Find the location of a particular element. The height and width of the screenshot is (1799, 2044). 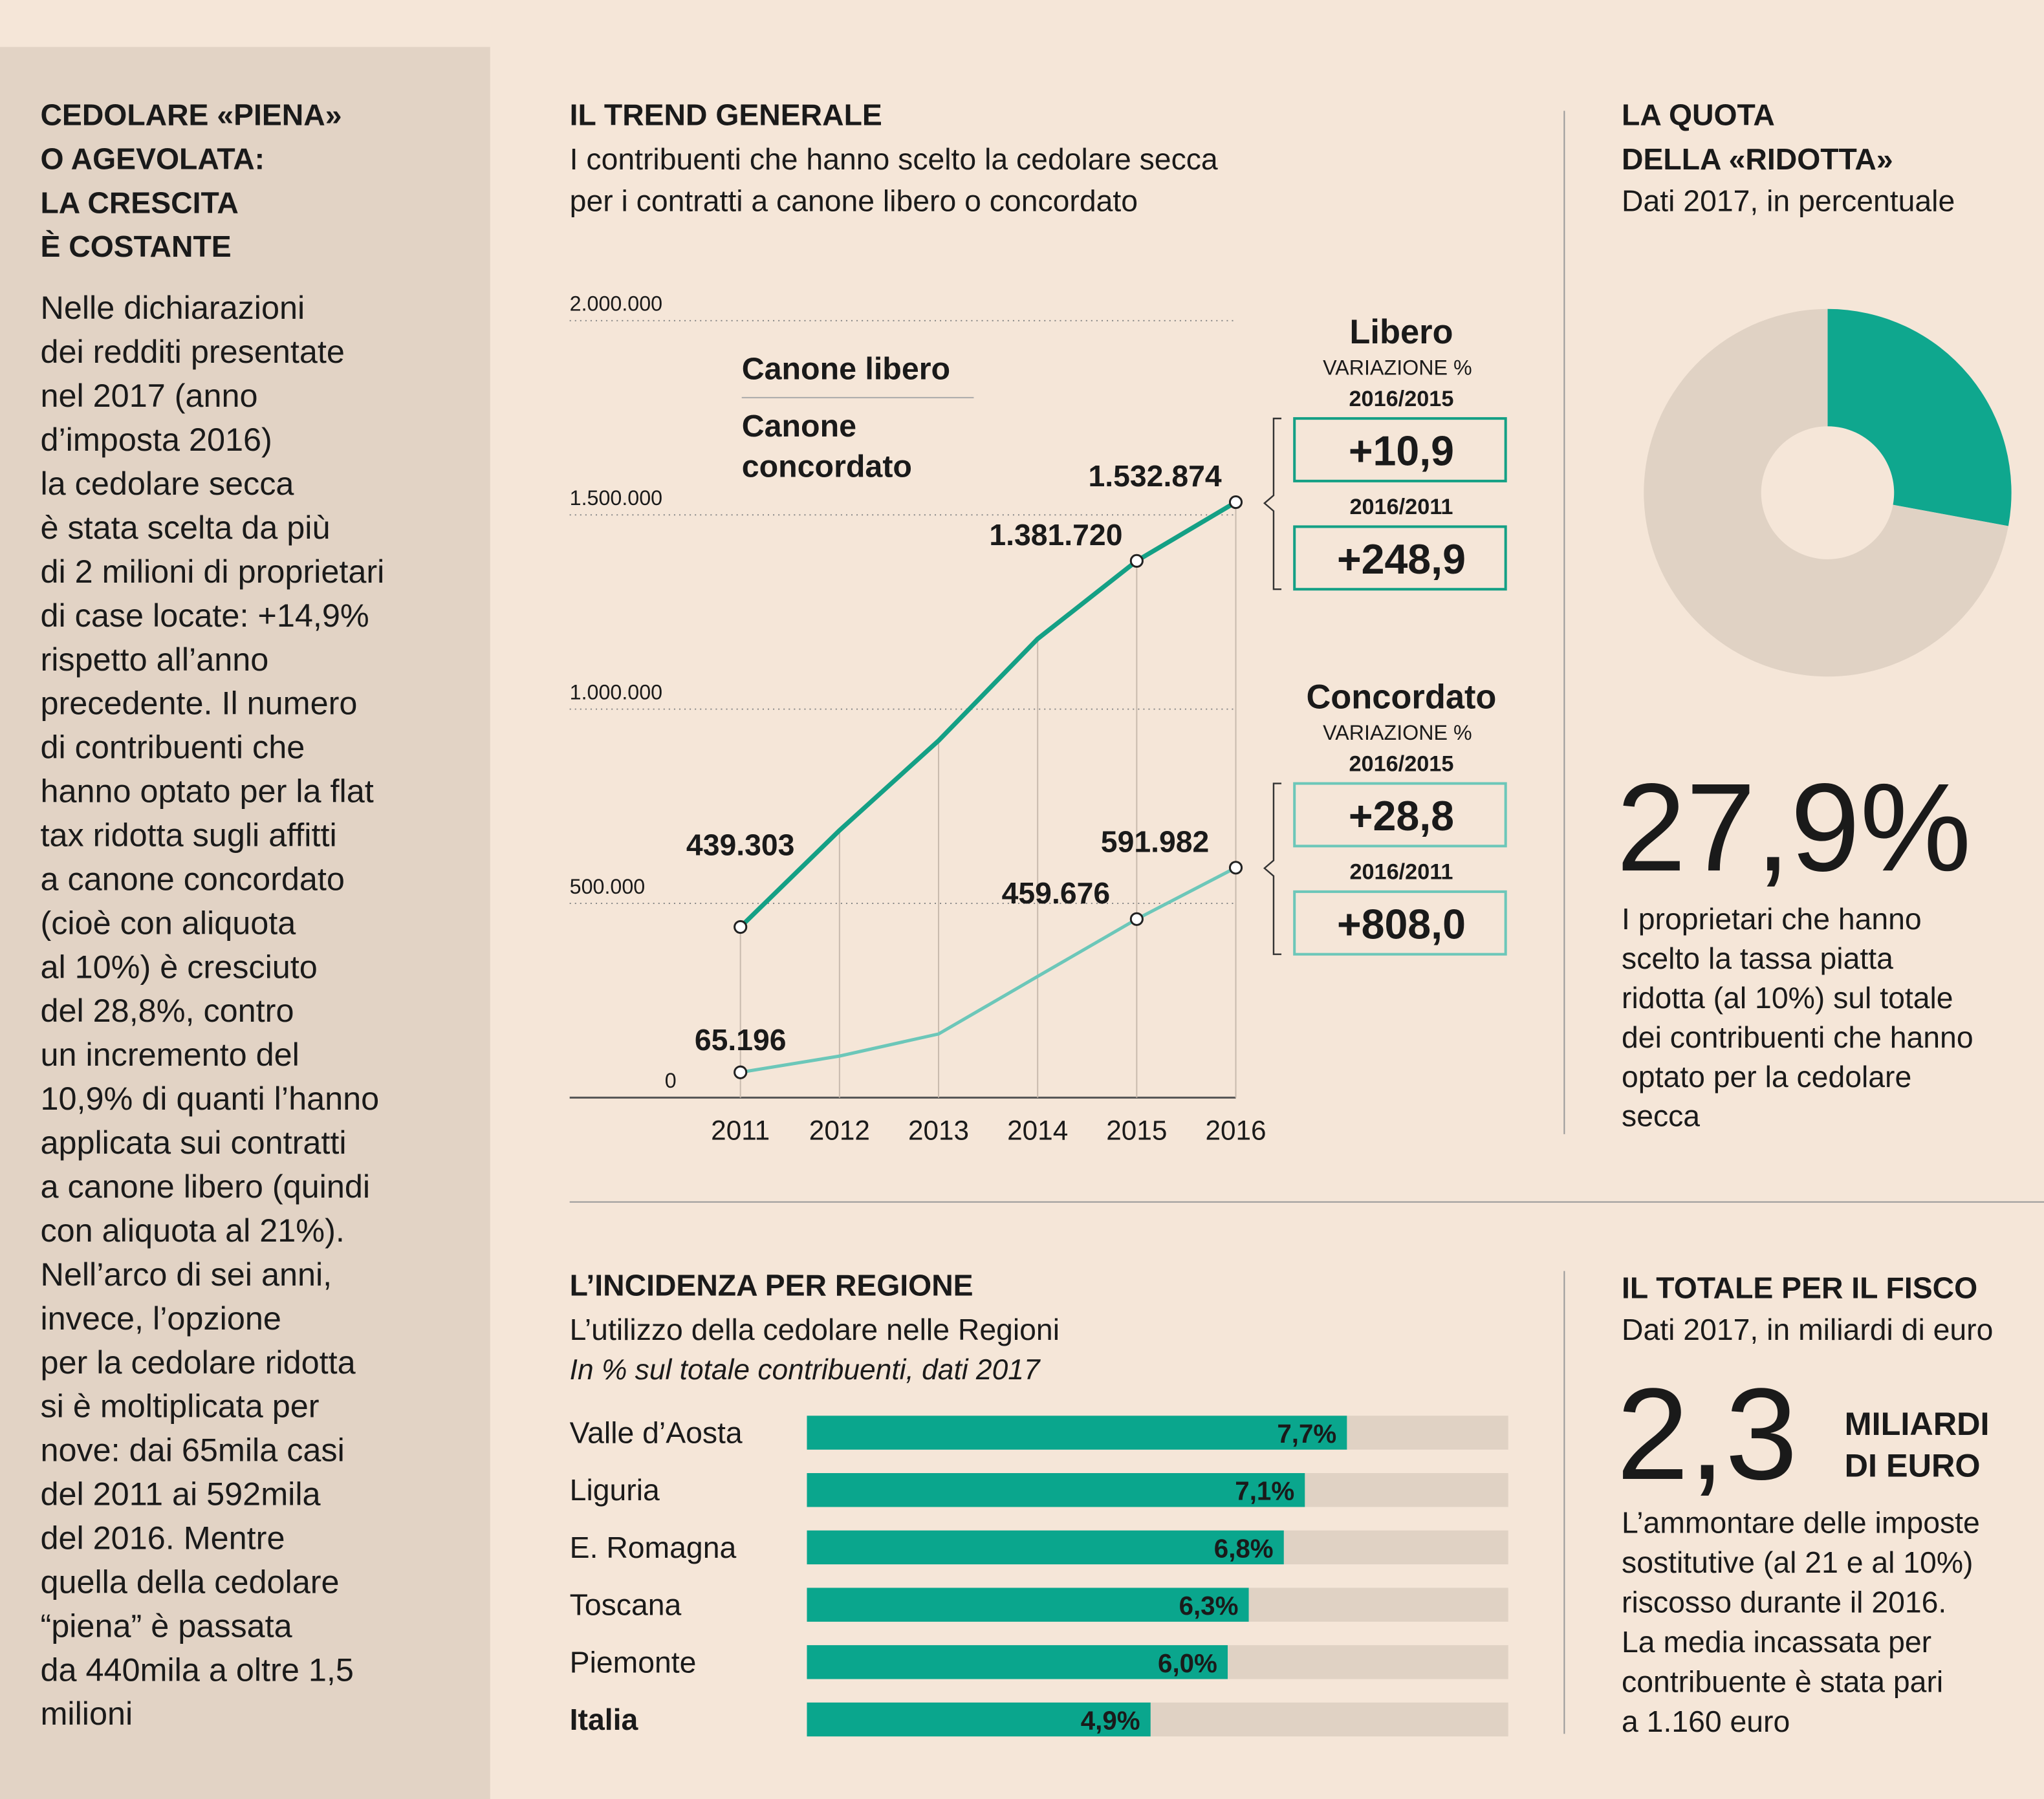

big-value: 2,3 is located at coordinates (1707, 1434).